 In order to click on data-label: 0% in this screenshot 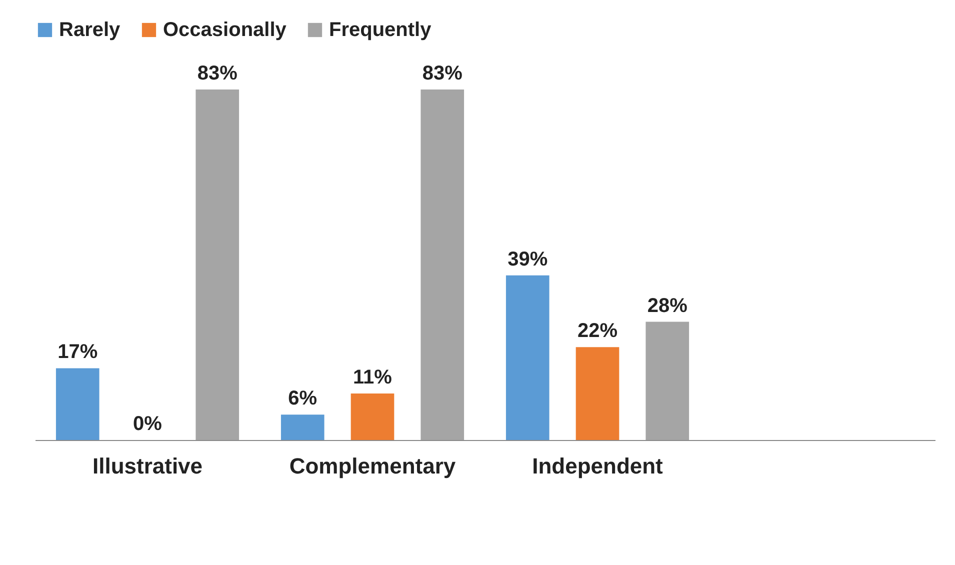, I will do `click(147, 424)`.